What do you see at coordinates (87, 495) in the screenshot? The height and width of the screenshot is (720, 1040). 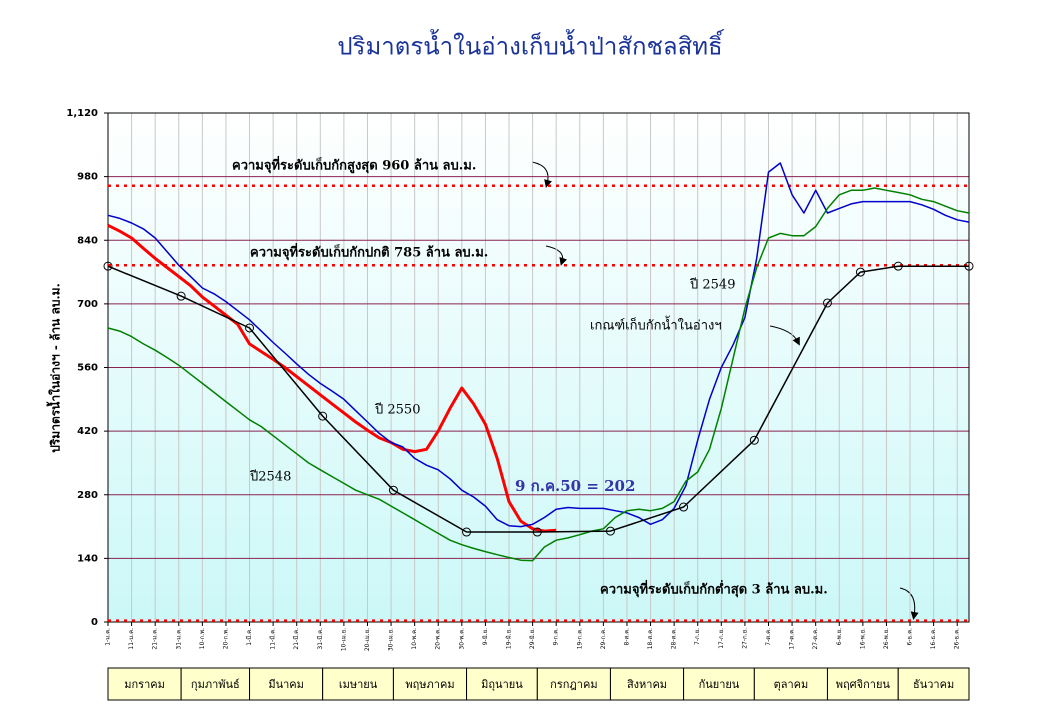 I see `y-tick-label: 280` at bounding box center [87, 495].